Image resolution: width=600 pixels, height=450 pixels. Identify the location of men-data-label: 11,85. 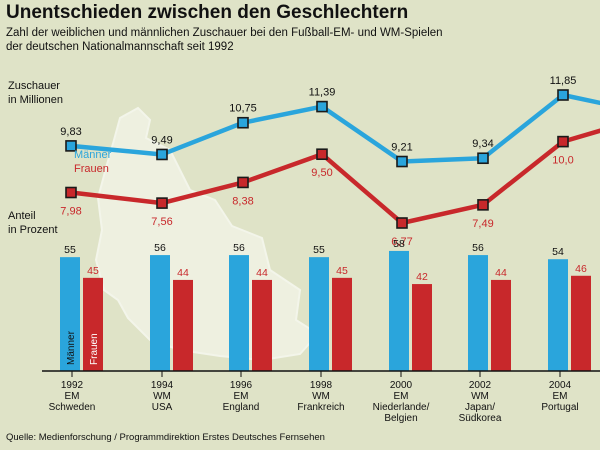
(563, 81).